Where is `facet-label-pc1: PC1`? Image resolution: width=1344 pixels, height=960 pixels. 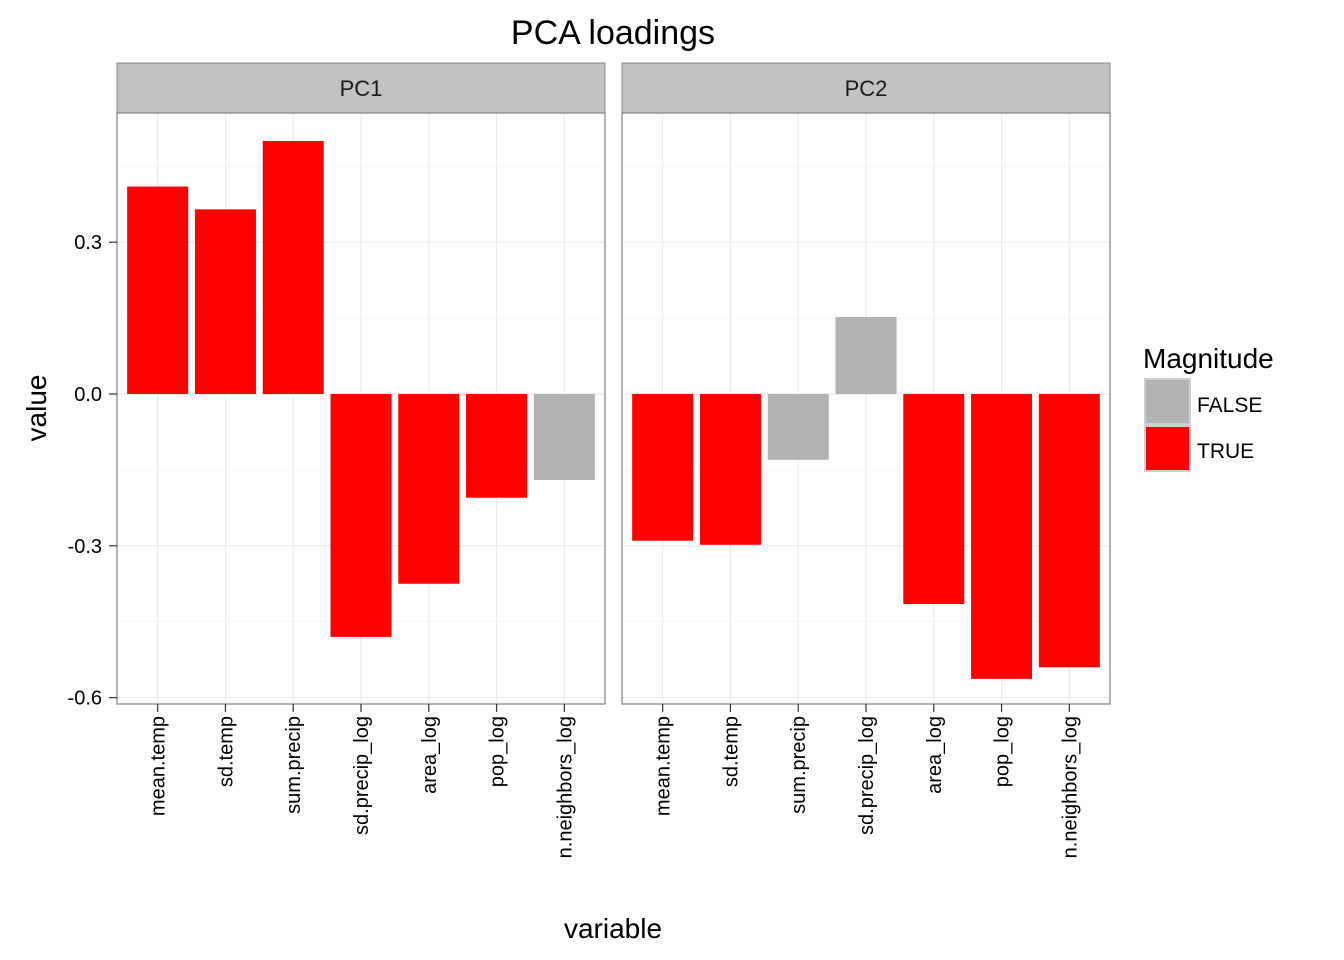 facet-label-pc1: PC1 is located at coordinates (361, 88).